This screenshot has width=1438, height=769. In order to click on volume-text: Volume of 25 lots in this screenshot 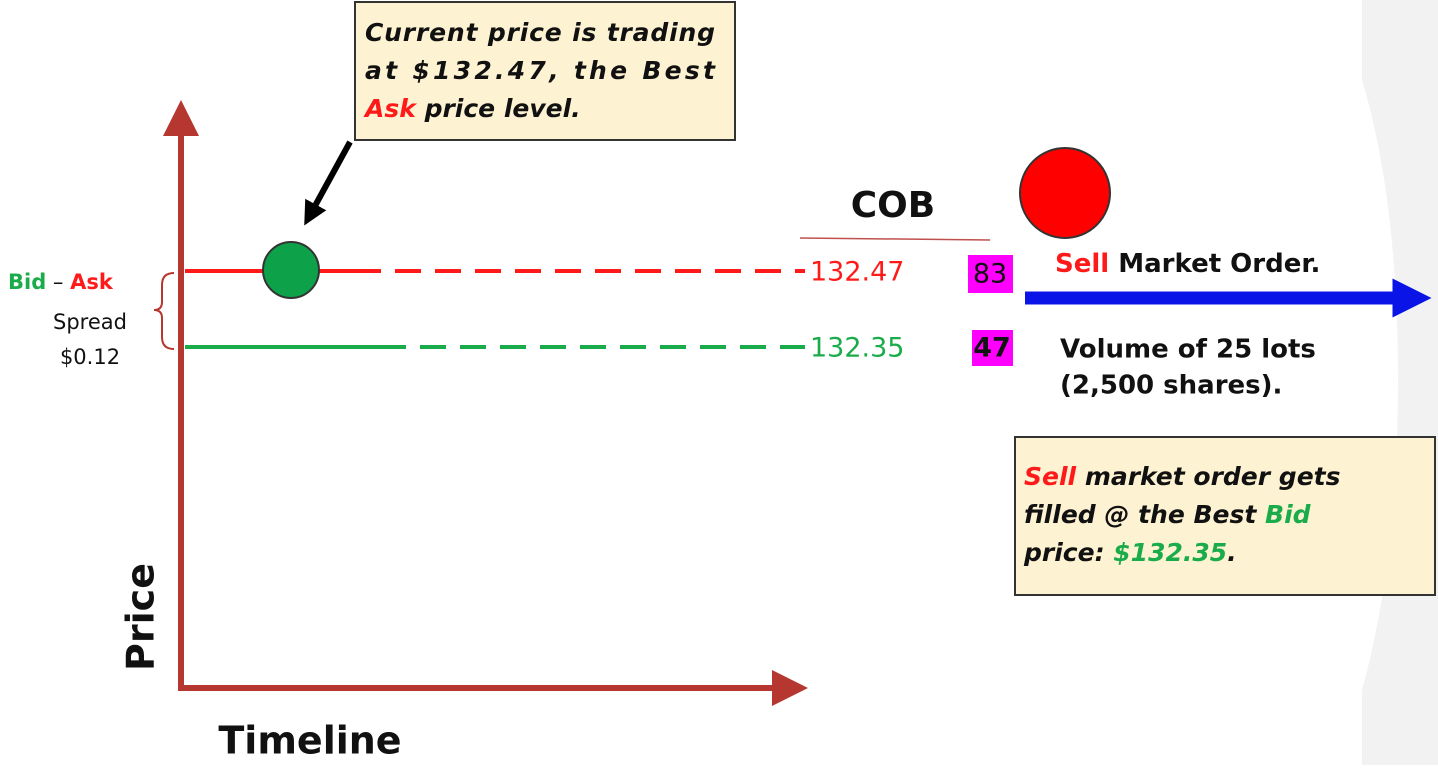, I will do `click(1188, 350)`.